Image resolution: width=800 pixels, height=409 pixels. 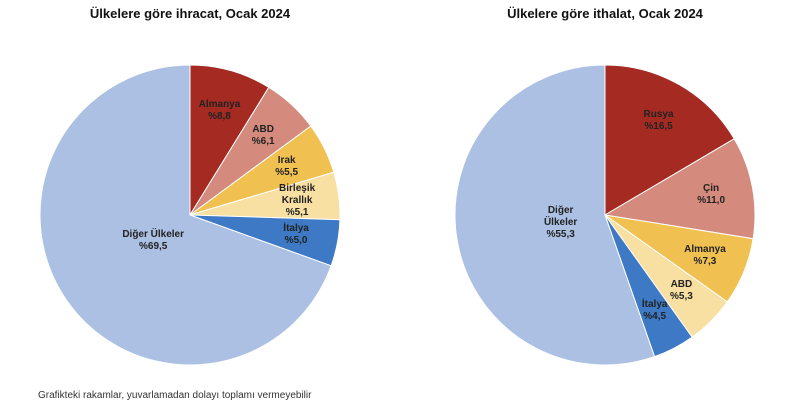 I want to click on slice-category: Rusya, so click(x=658, y=115).